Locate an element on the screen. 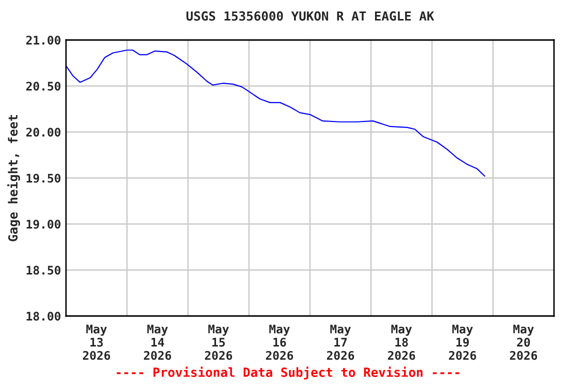 The height and width of the screenshot is (384, 576). y-axis-title: Gage height, feet is located at coordinates (13, 178).